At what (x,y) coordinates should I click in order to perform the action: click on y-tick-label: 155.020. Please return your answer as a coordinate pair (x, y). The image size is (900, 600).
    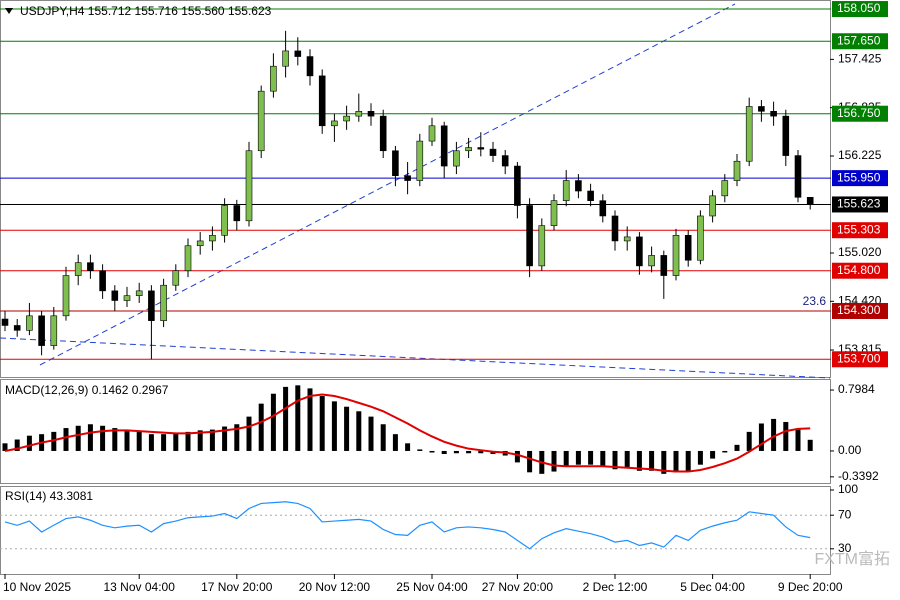
    Looking at the image, I should click on (860, 252).